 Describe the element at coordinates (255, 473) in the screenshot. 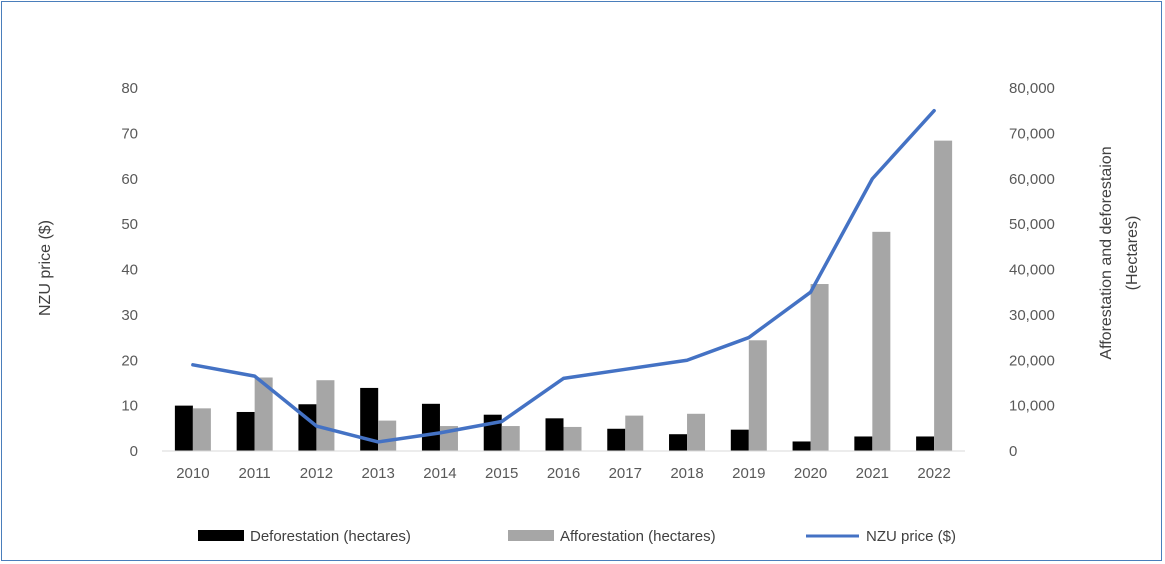

I see `x-axis-tick-label: 2011` at that location.